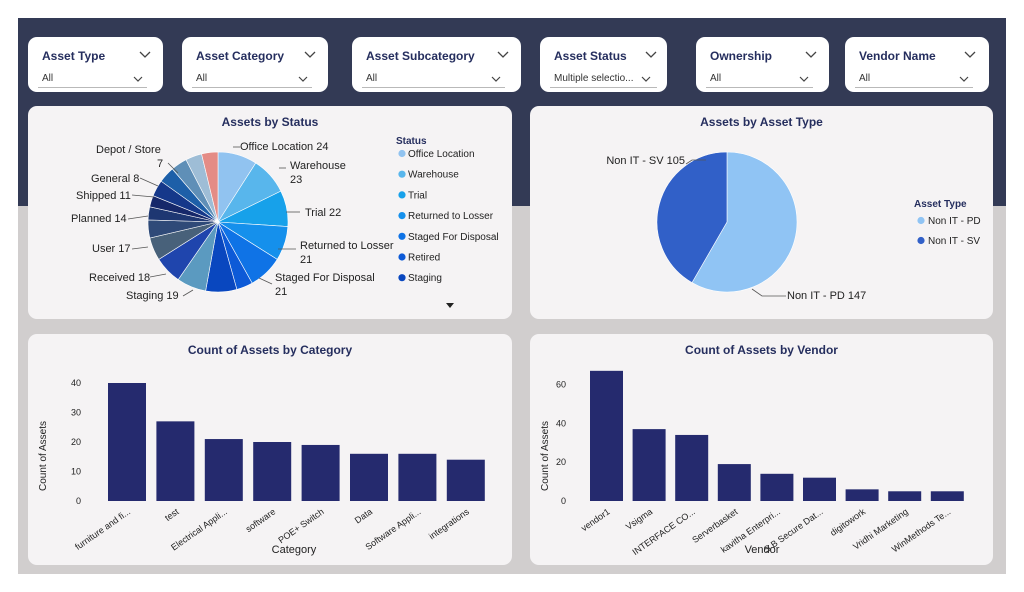 This screenshot has width=1024, height=592. Describe the element at coordinates (954, 241) in the screenshot. I see `legend-item: Non IT - SV` at that location.